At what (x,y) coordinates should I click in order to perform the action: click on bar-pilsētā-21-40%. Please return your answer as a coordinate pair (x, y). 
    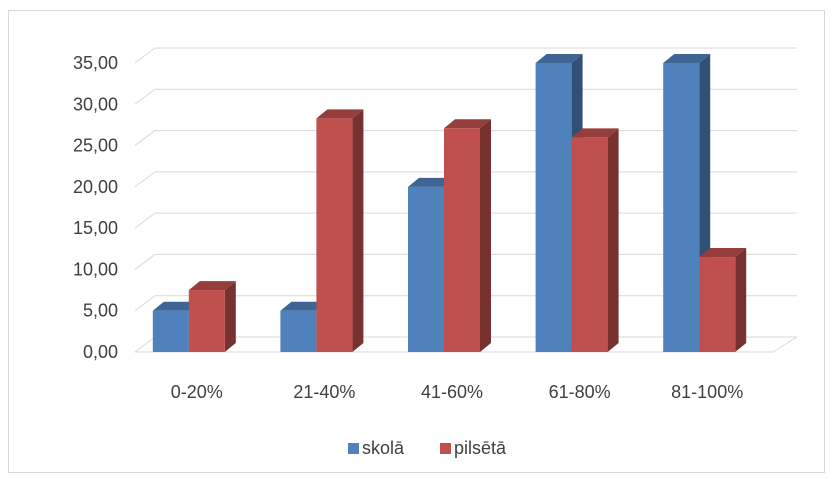
    Looking at the image, I should click on (340, 230).